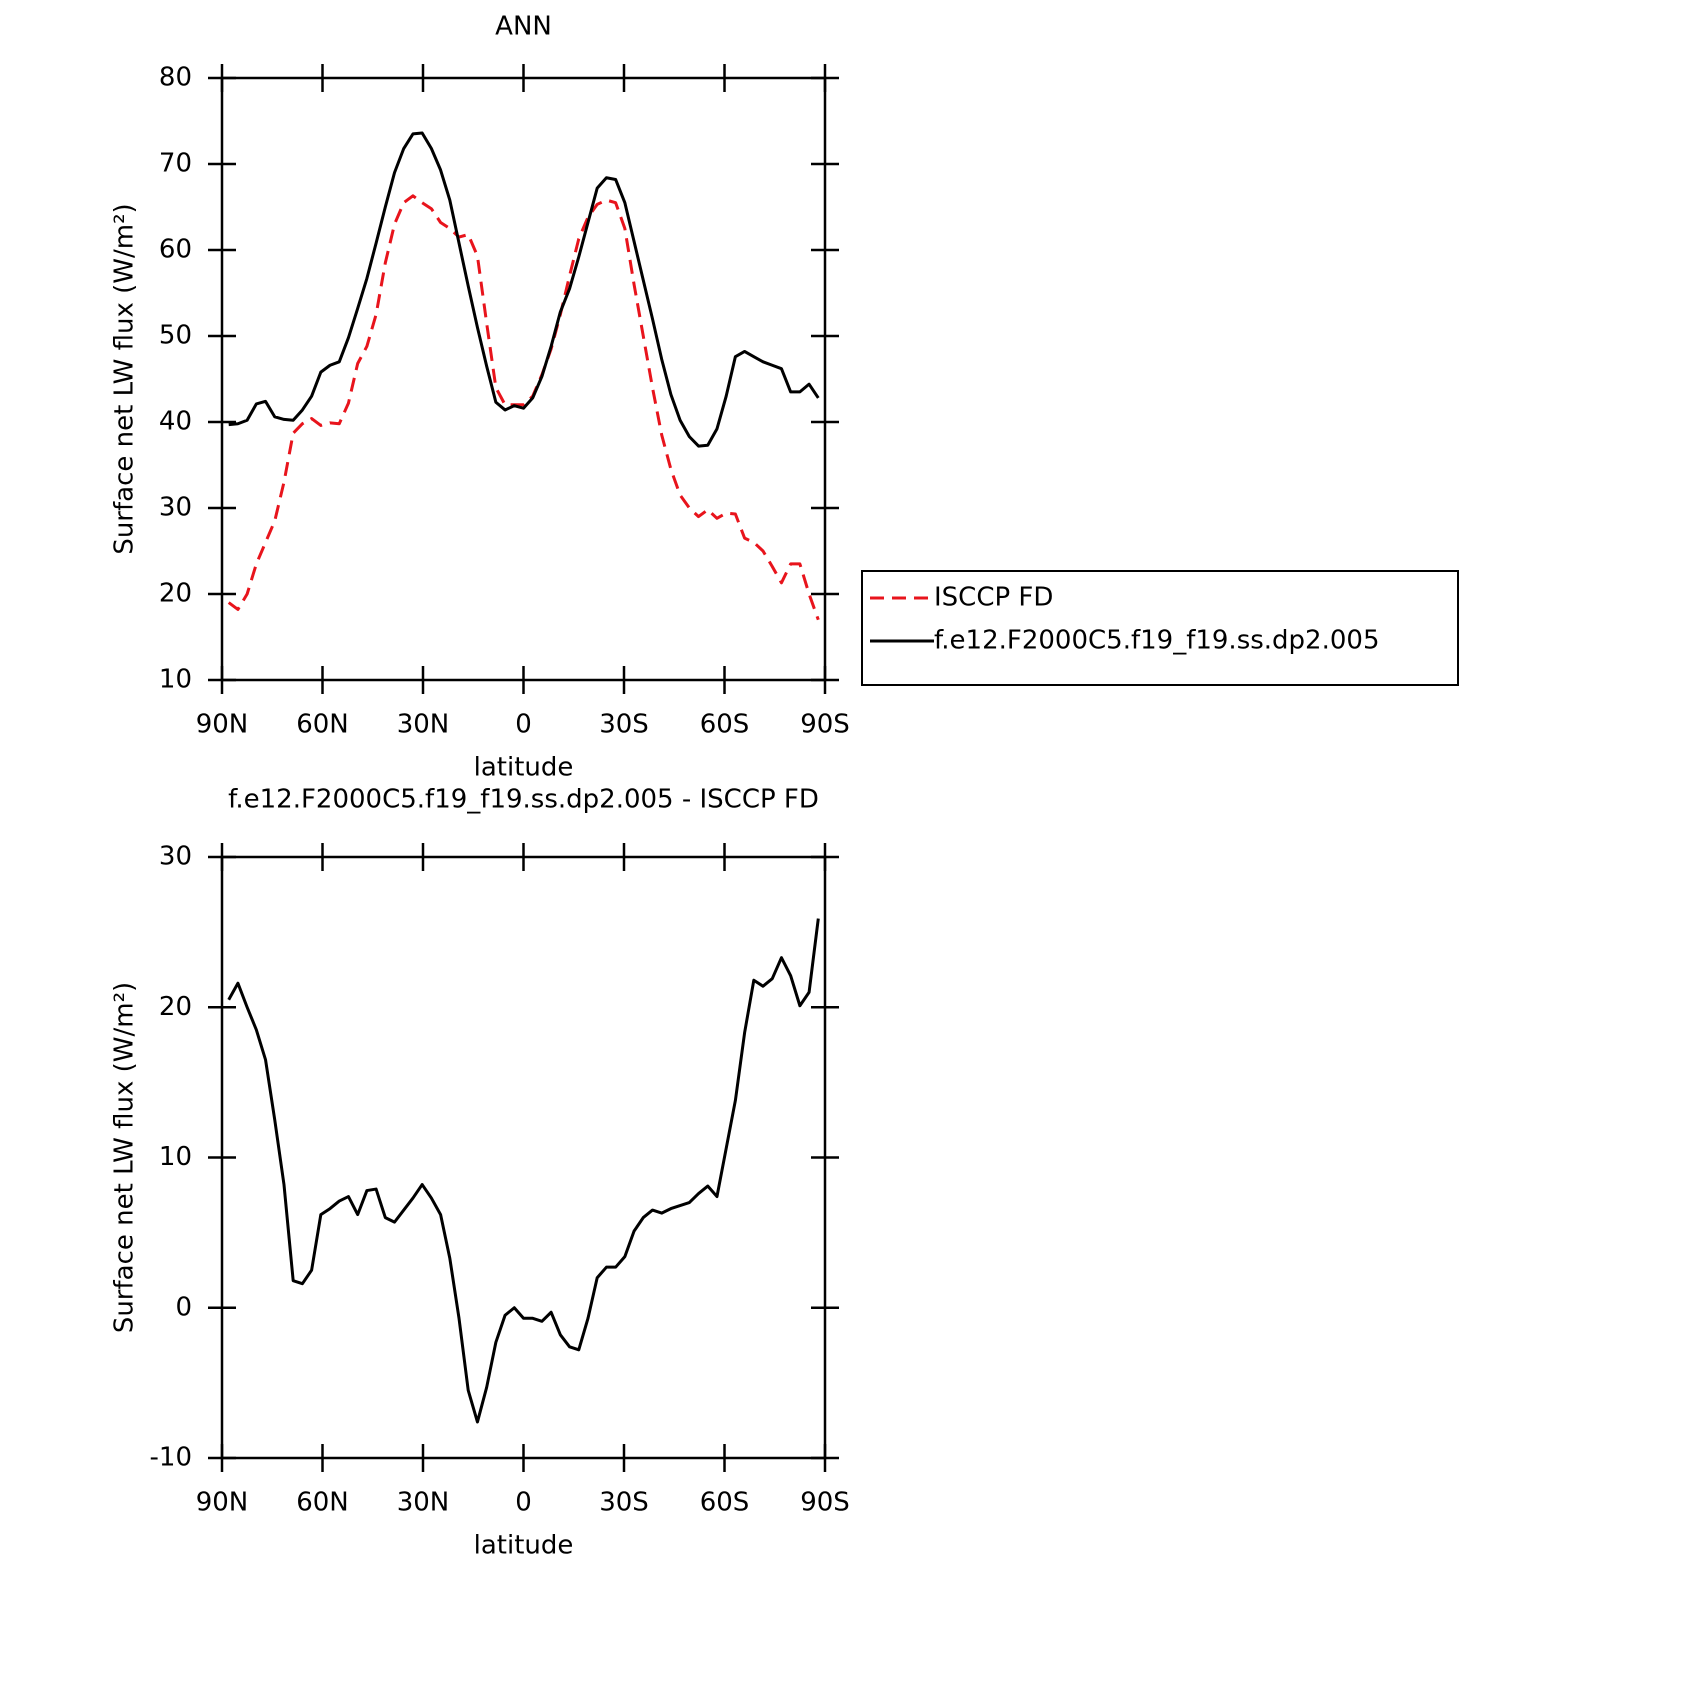 The width and height of the screenshot is (1691, 1703). I want to click on legend-box, so click(1160, 628).